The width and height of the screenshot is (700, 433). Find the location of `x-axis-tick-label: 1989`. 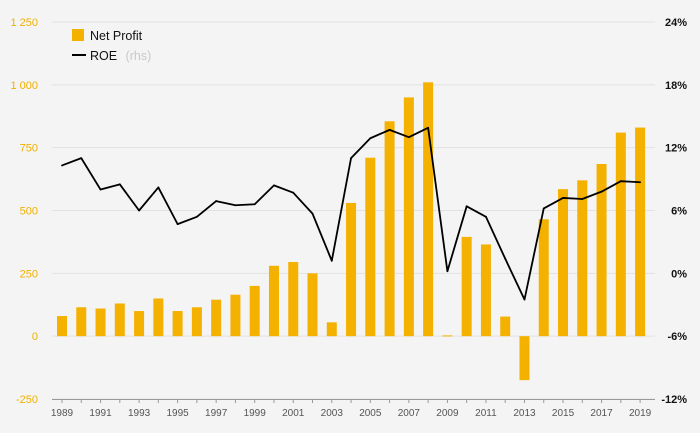

x-axis-tick-label: 1989 is located at coordinates (62, 413).